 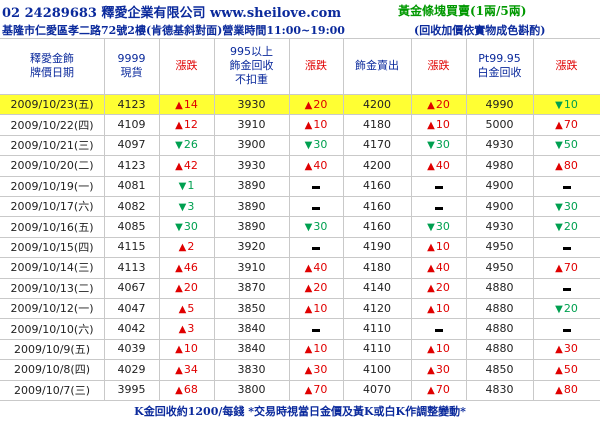 I want to click on change-value: 14, so click(x=190, y=104).